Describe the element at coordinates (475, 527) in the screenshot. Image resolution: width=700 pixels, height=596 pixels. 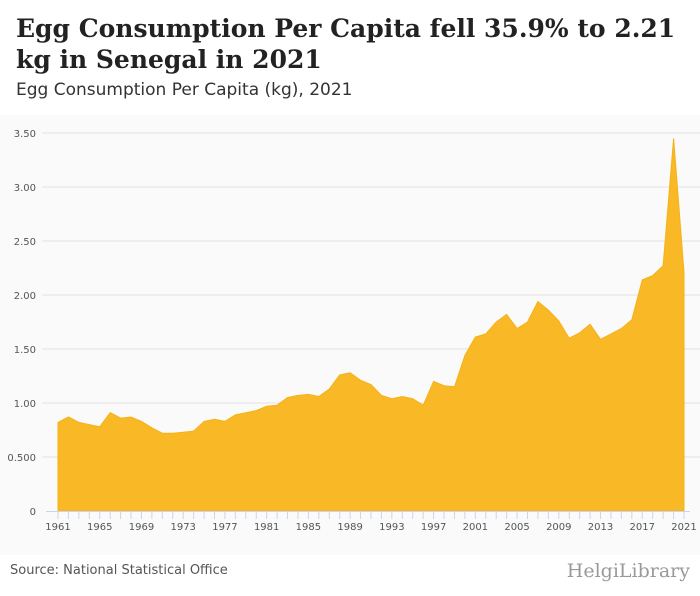
I see `x-tick-label: 2001` at that location.